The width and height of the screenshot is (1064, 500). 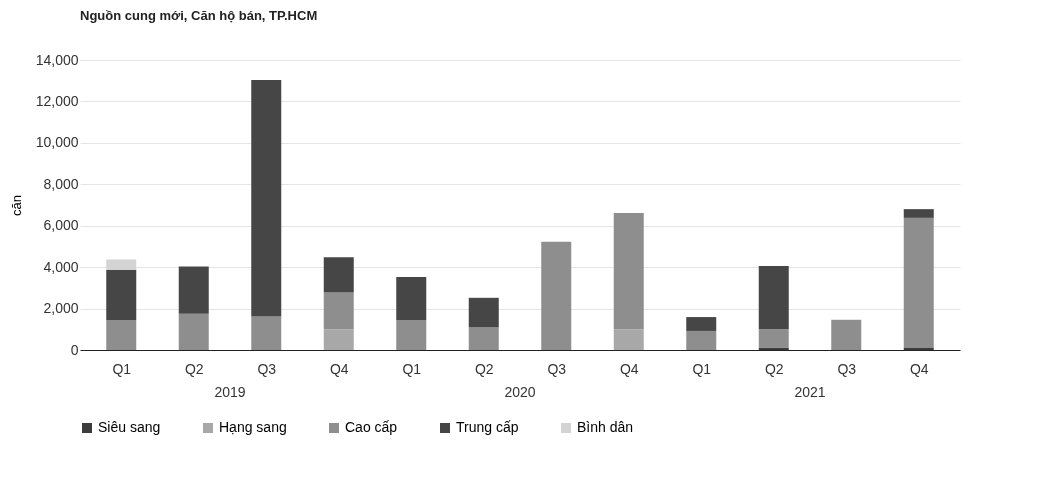 I want to click on text: 2020, so click(x=520, y=392).